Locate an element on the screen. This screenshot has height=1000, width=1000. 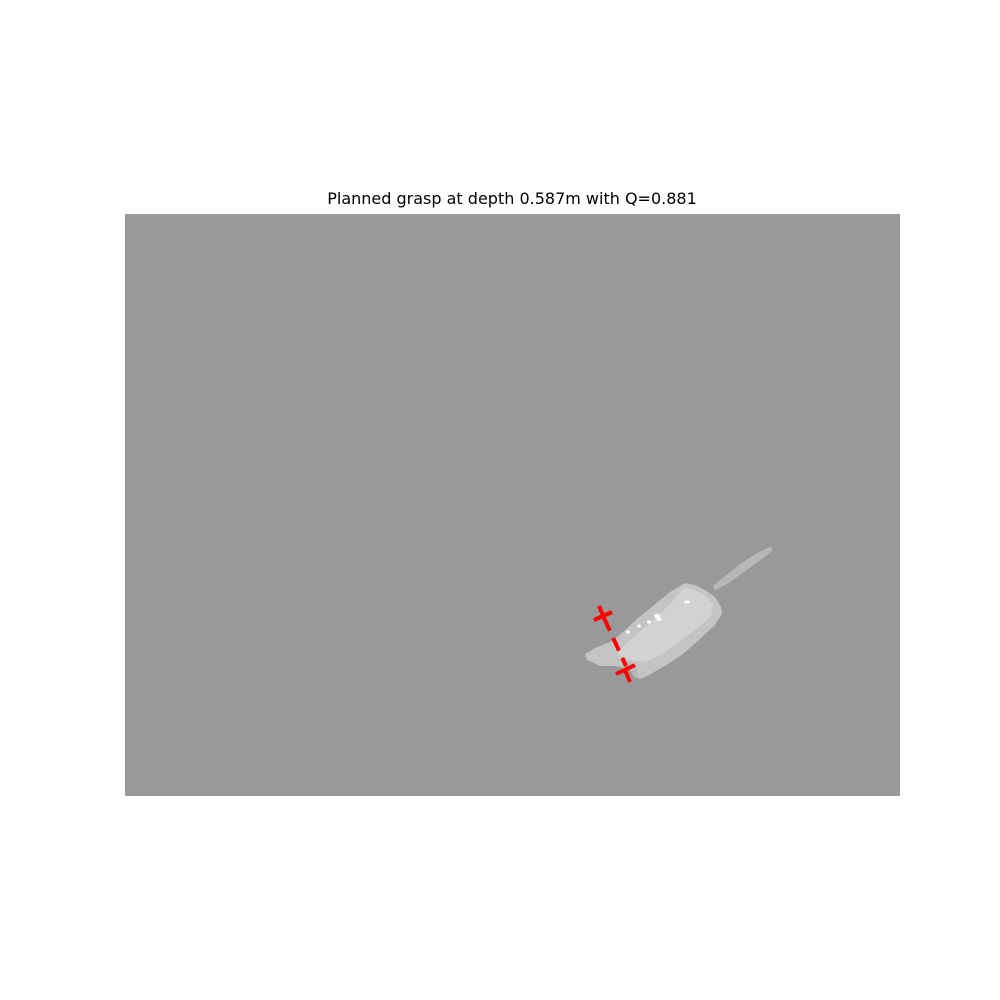
grasp-overlay is located at coordinates (614, 644).